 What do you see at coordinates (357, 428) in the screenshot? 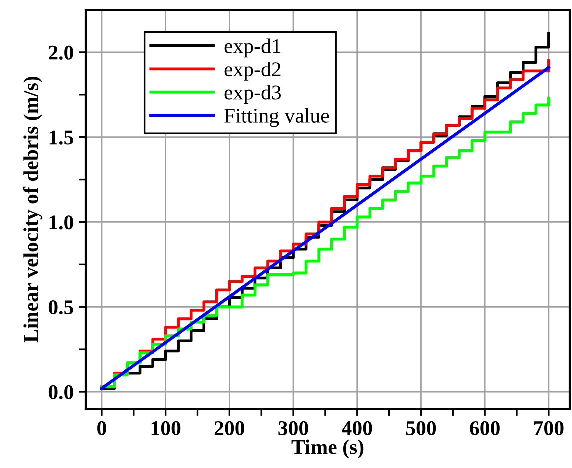
I see `x-tick-label: 400` at bounding box center [357, 428].